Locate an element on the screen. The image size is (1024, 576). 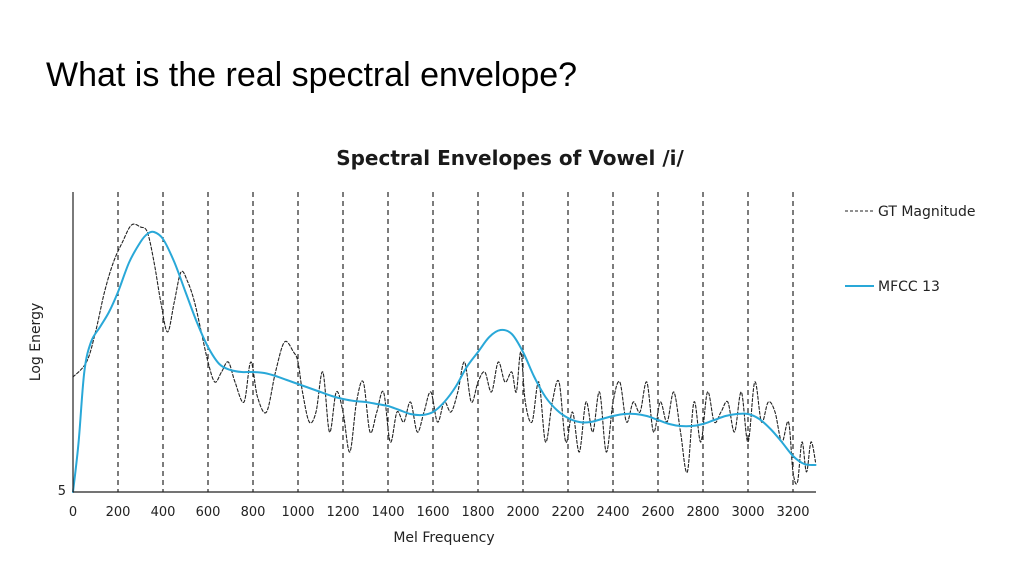
x-tick-label-3000: 3000 is located at coordinates (747, 512).